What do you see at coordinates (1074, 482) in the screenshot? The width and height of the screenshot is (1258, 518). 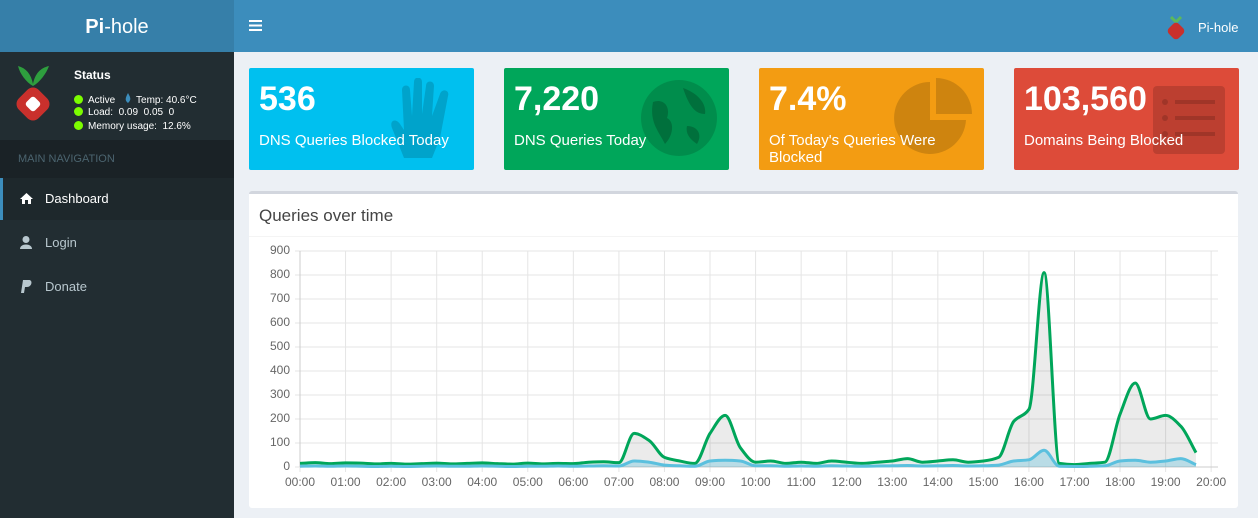 I see `x-tick-label: 17:00` at bounding box center [1074, 482].